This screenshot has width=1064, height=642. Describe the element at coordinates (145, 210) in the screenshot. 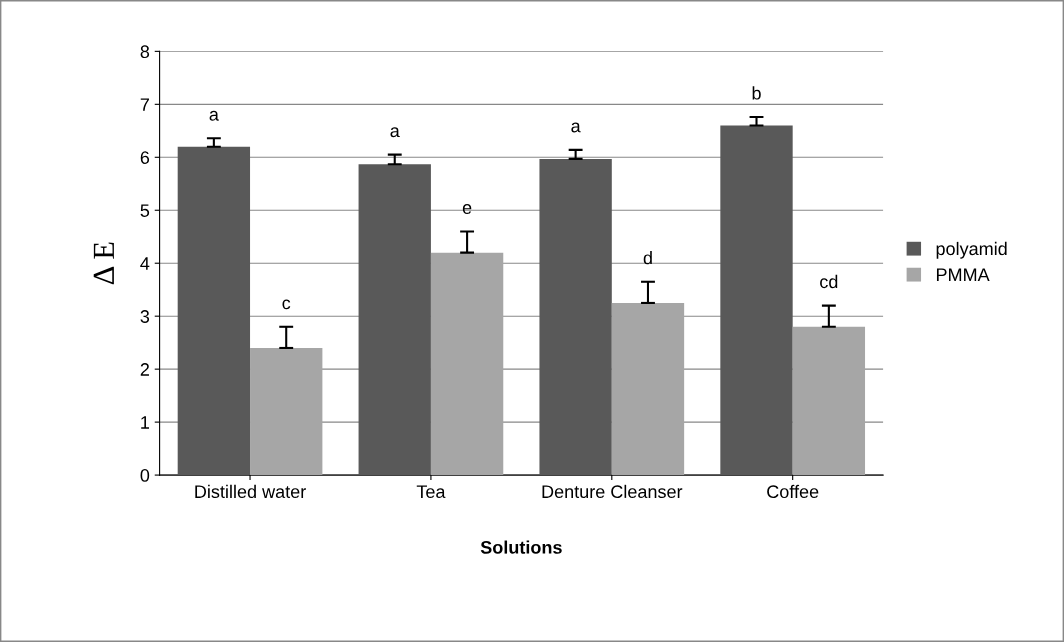

I see `y-tick-label: 5` at that location.